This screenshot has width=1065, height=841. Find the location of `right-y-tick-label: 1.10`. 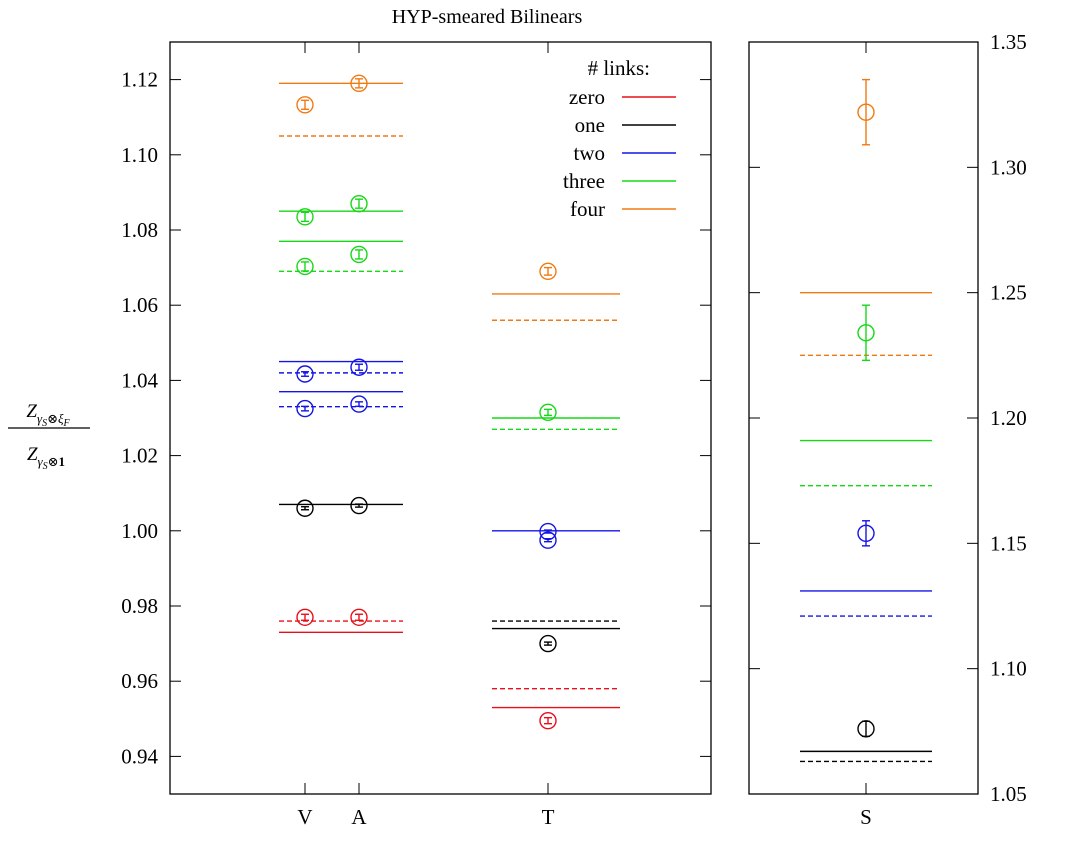

right-y-tick-label: 1.10 is located at coordinates (1008, 669).